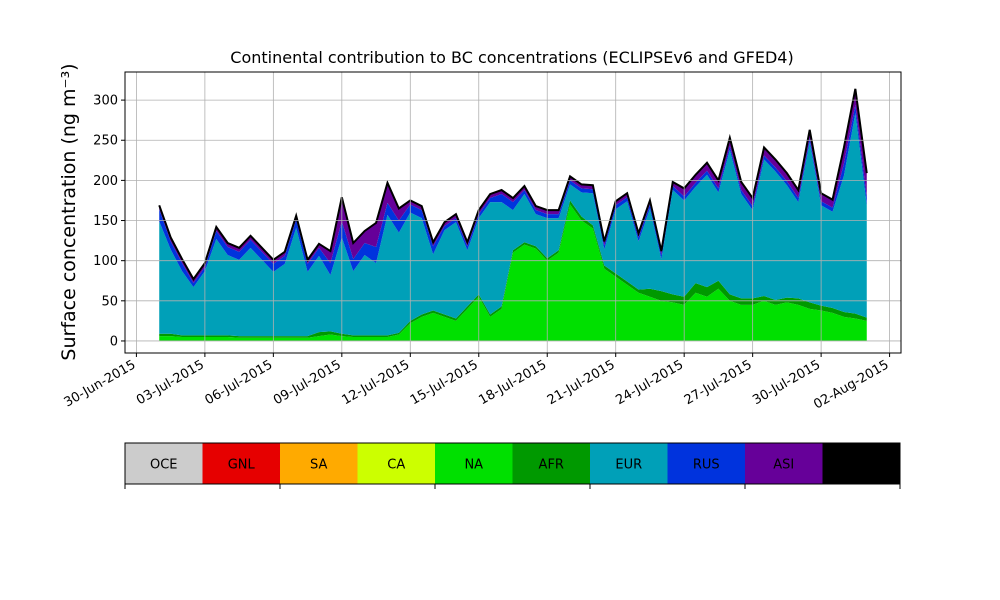 This screenshot has width=1000, height=600. What do you see at coordinates (512, 382) in the screenshot?
I see `x-tick-label: 18-Jul-2015` at bounding box center [512, 382].